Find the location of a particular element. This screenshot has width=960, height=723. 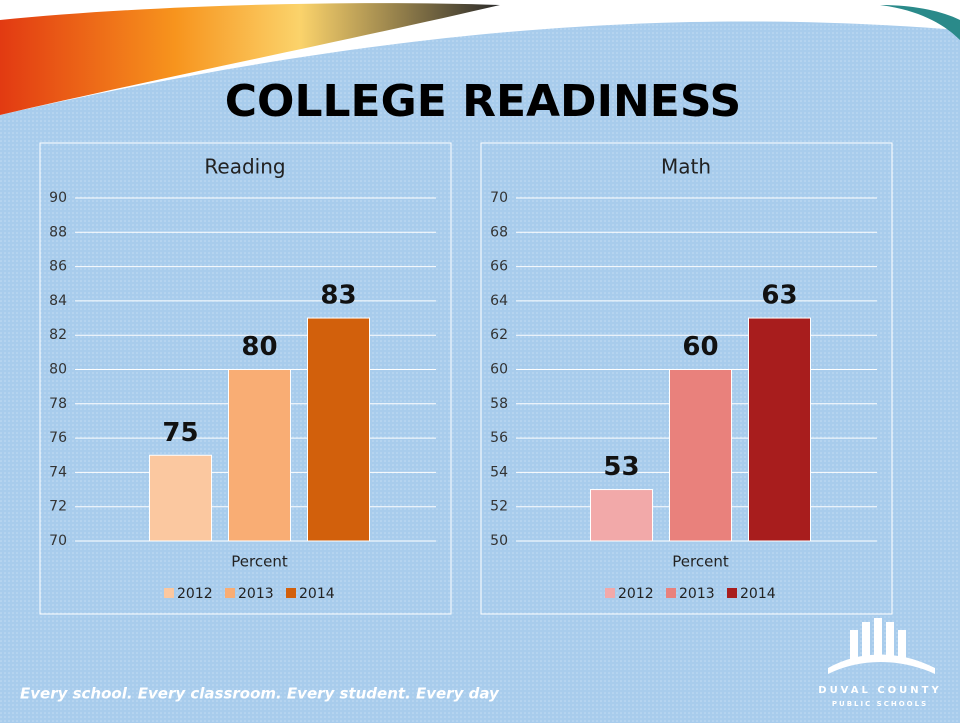

y-tick-label: 62 is located at coordinates (499, 335).